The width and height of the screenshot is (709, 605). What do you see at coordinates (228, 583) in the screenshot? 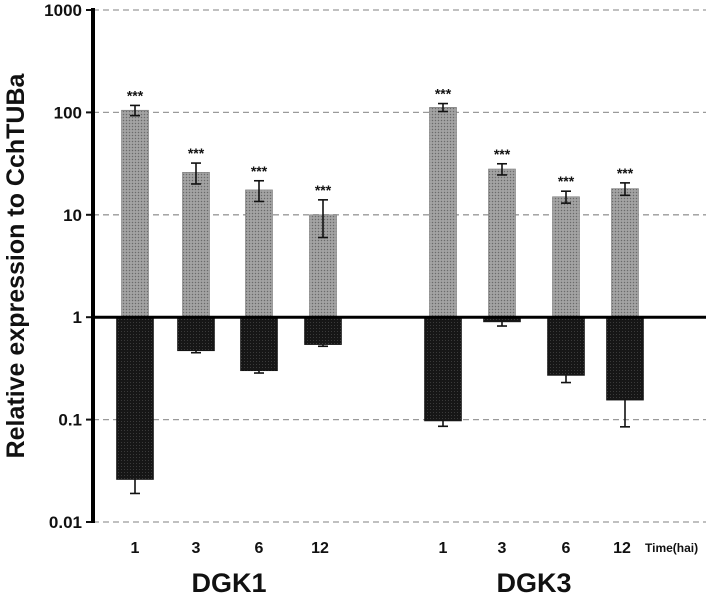
I see `group-label: DGK1` at bounding box center [228, 583].